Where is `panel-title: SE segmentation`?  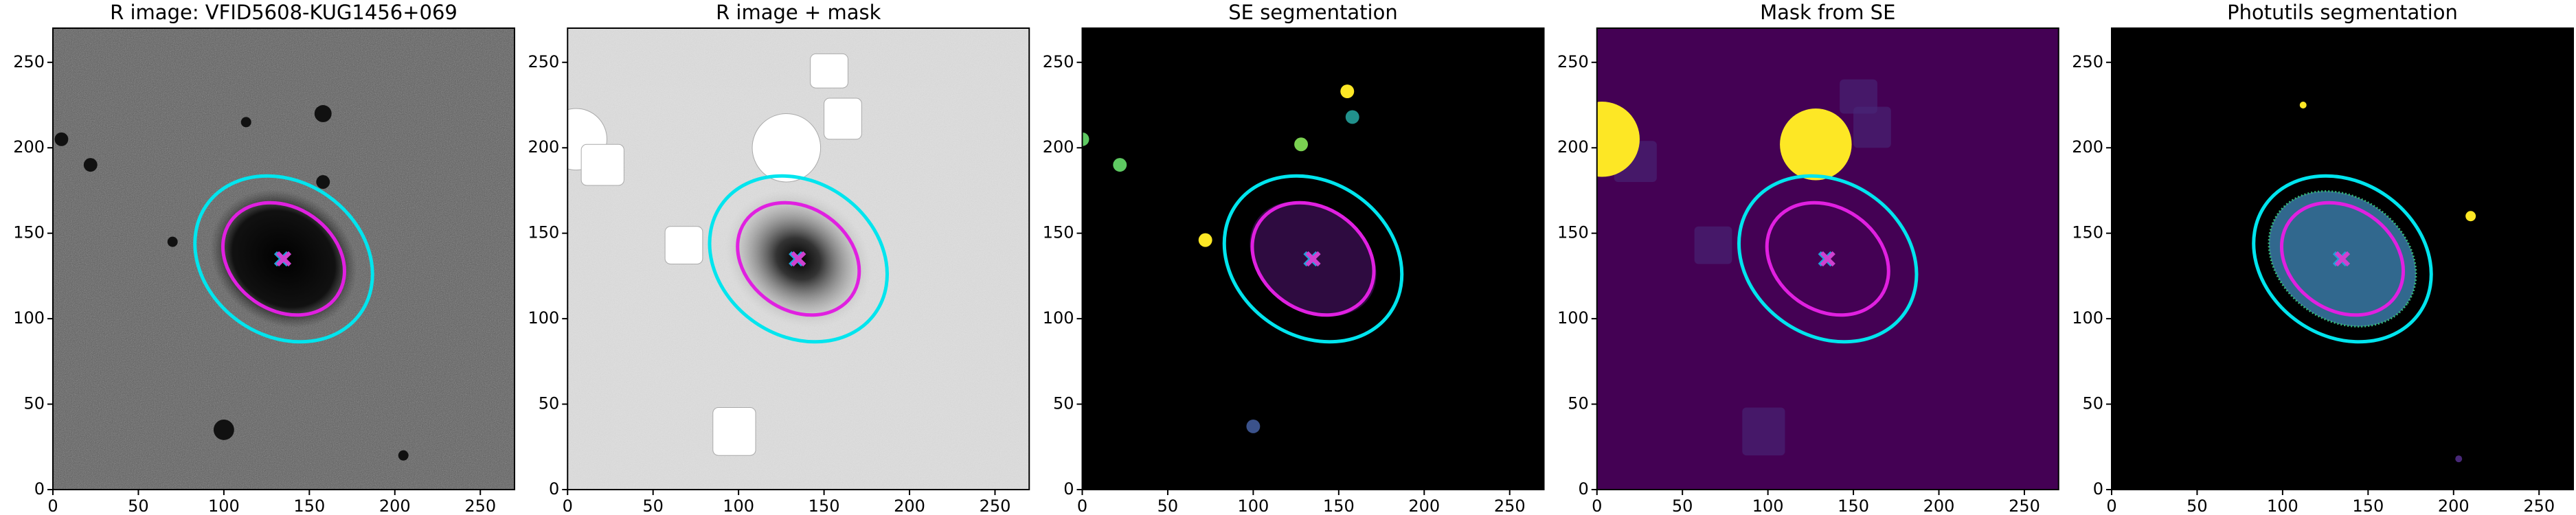 panel-title: SE segmentation is located at coordinates (1312, 12).